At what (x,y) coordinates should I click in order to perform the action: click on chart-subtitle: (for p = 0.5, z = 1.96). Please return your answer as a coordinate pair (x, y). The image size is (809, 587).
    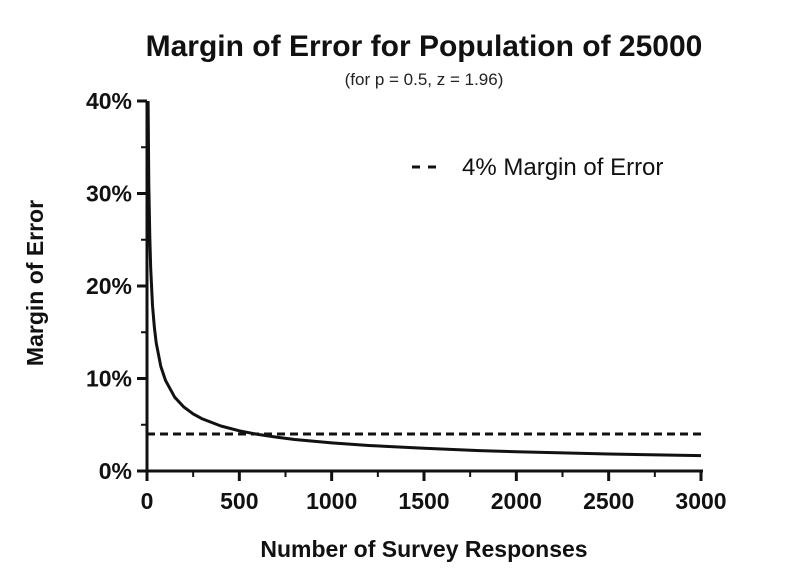
    Looking at the image, I should click on (424, 79).